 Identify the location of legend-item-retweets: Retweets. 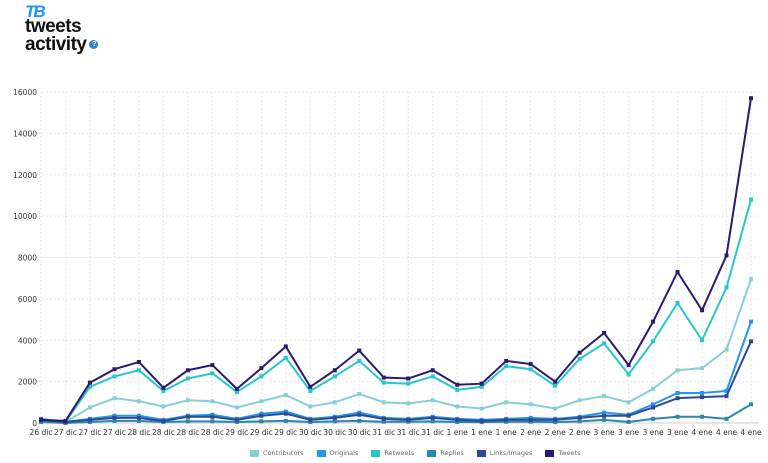
(392, 453).